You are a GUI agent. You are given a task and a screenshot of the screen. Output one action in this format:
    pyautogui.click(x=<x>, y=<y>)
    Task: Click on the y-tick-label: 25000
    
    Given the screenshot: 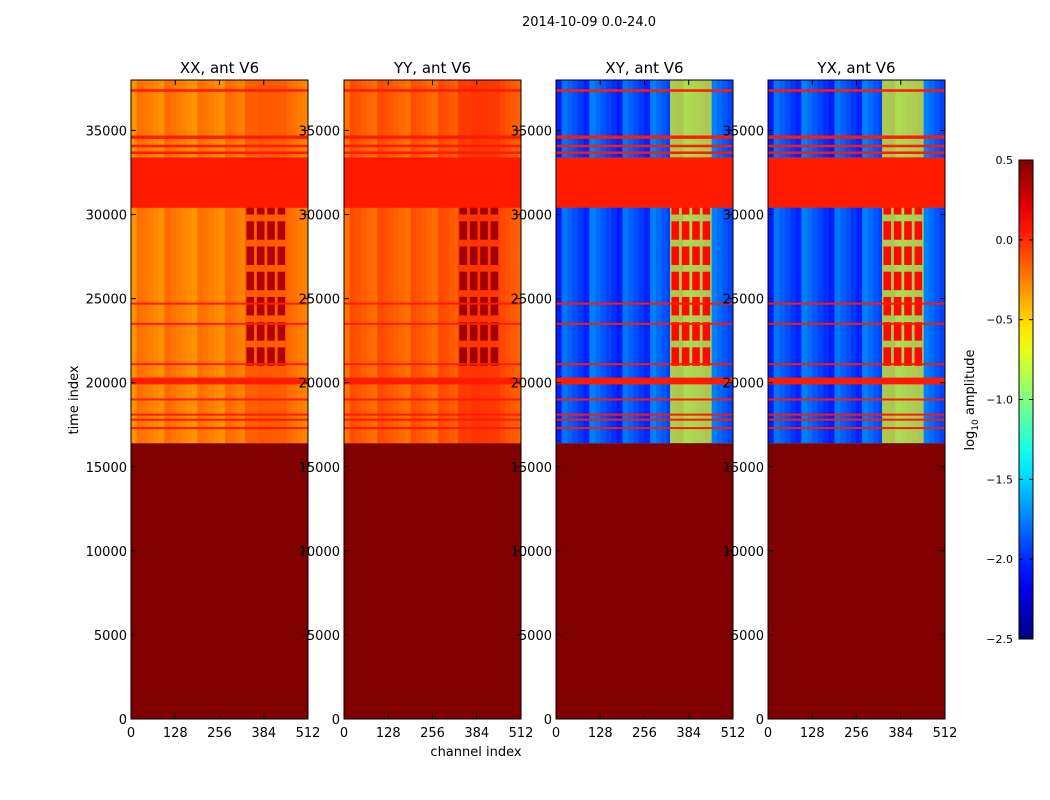 What is the action you would take?
    pyautogui.click(x=106, y=300)
    